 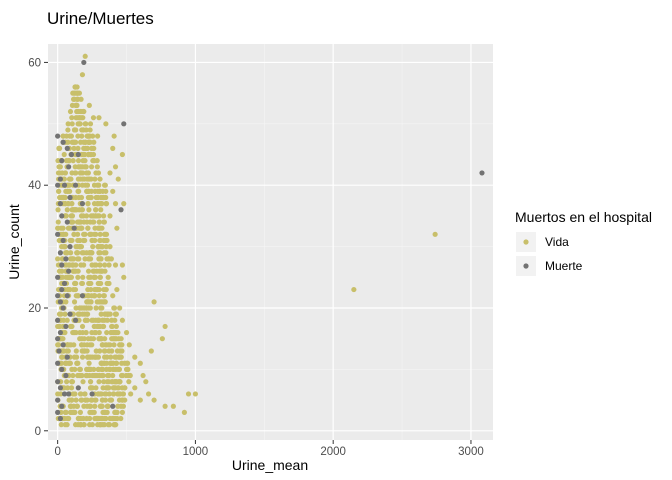 I want to click on y-tick-label: 20, so click(x=34, y=309).